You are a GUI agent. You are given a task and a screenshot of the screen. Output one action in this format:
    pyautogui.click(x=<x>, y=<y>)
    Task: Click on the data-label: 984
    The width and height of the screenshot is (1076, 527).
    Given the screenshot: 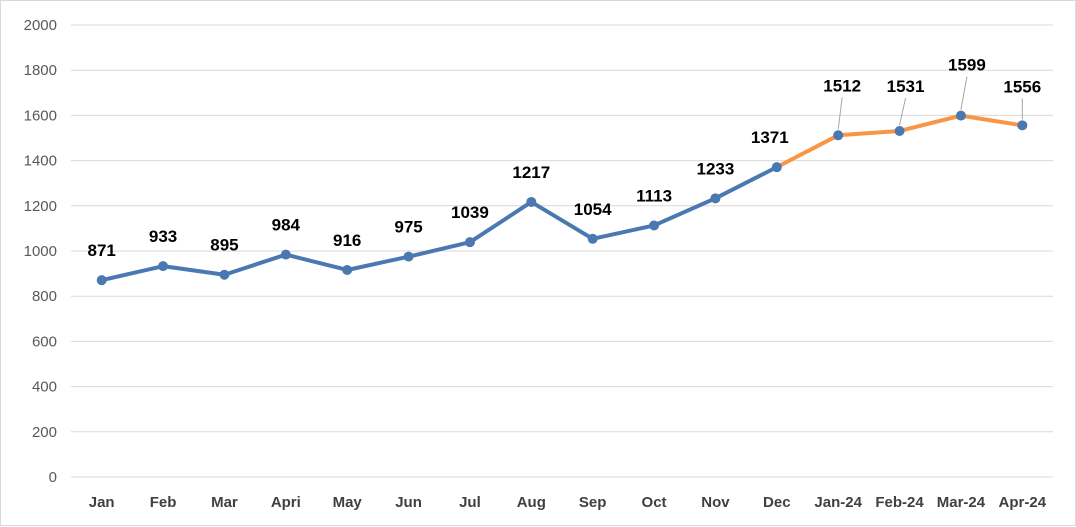 What is the action you would take?
    pyautogui.click(x=286, y=225)
    